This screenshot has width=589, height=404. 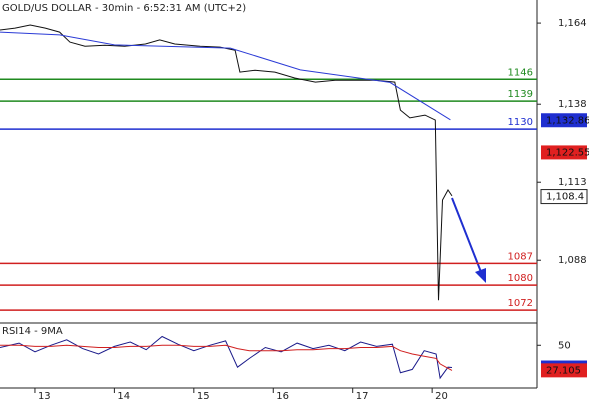 What do you see at coordinates (567, 120) in the screenshot?
I see `price-marker-label: 1,132.86` at bounding box center [567, 120].